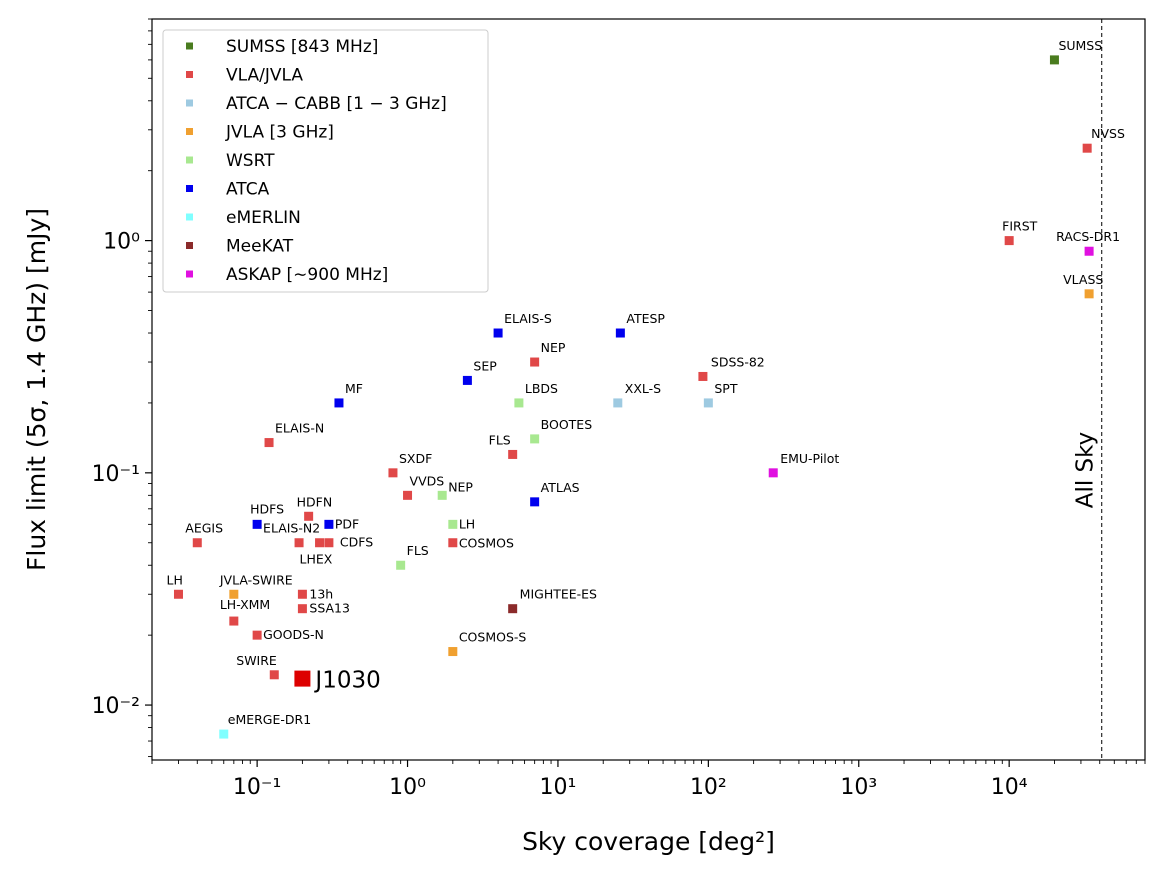 This screenshot has height=879, width=1165. Describe the element at coordinates (1054, 60) in the screenshot. I see `point-sumss` at that location.